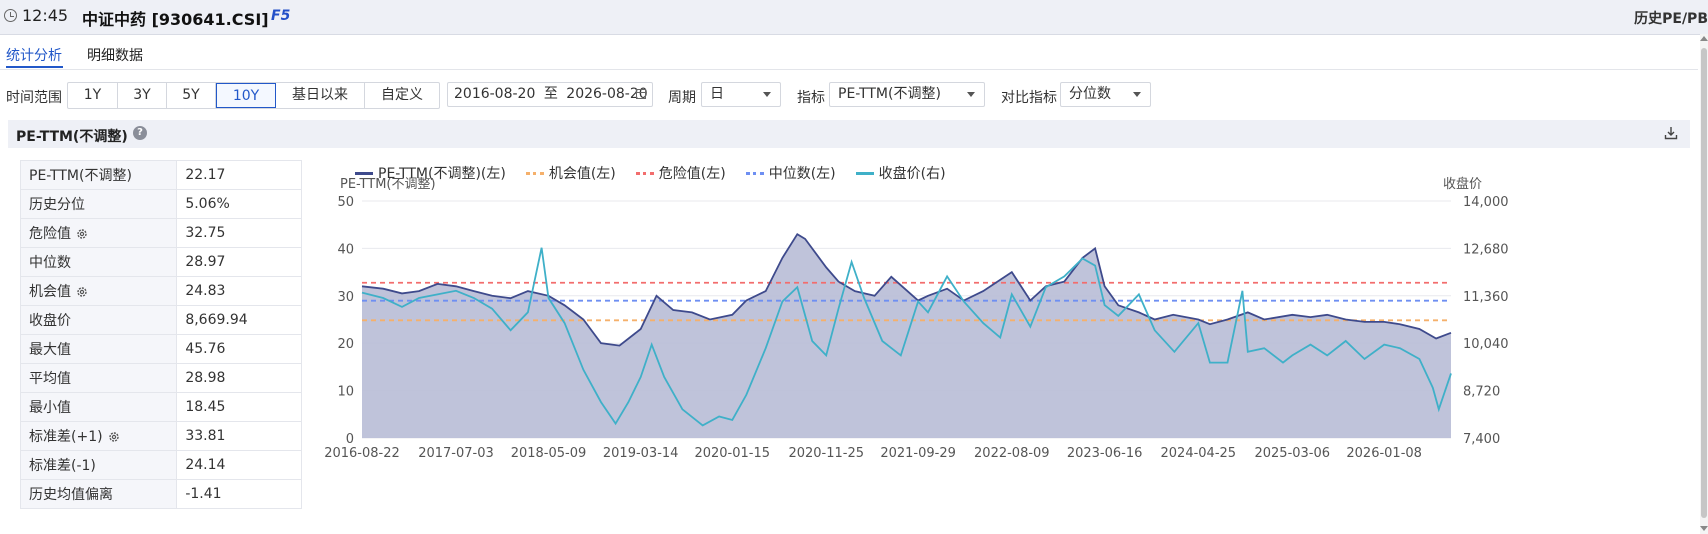 The height and width of the screenshot is (534, 1708). What do you see at coordinates (93, 95) in the screenshot?
I see `range-1y-button: 1Y` at bounding box center [93, 95].